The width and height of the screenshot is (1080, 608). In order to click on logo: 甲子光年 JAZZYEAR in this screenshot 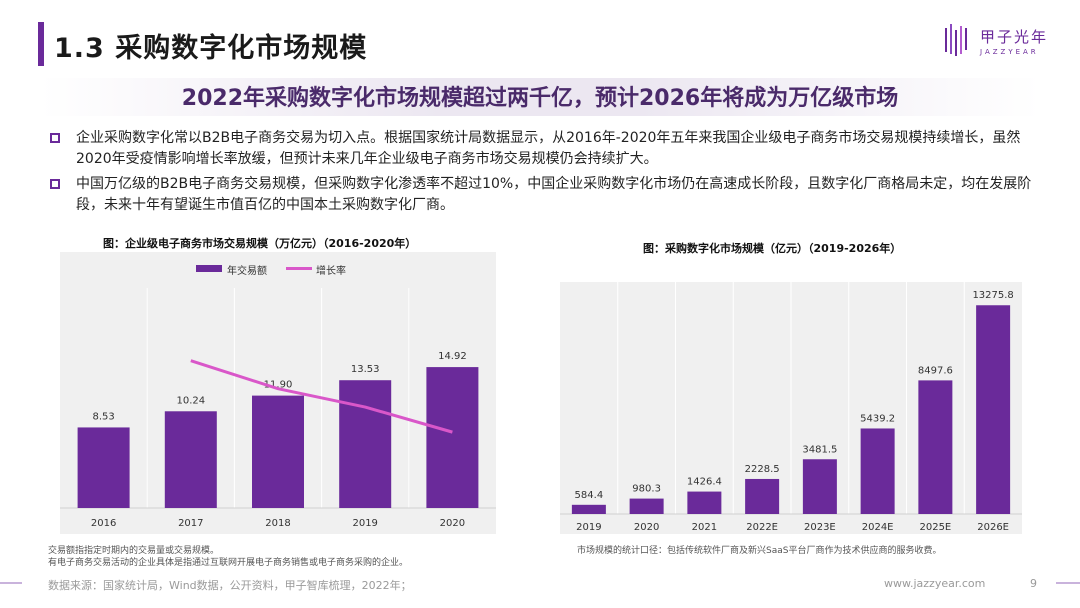, I will do `click(999, 44)`.